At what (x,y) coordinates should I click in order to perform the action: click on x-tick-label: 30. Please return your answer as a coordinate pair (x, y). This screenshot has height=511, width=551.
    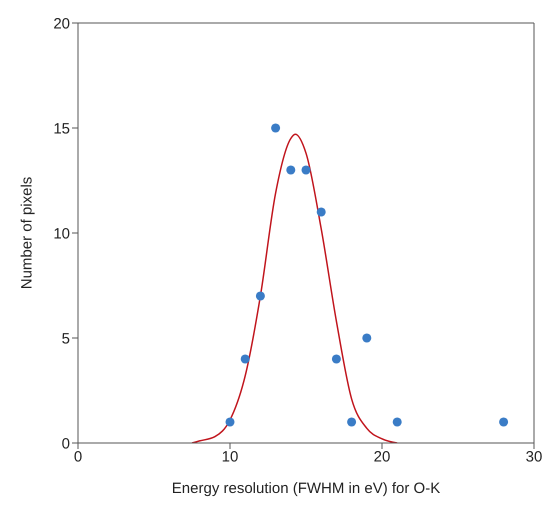
    Looking at the image, I should click on (534, 457).